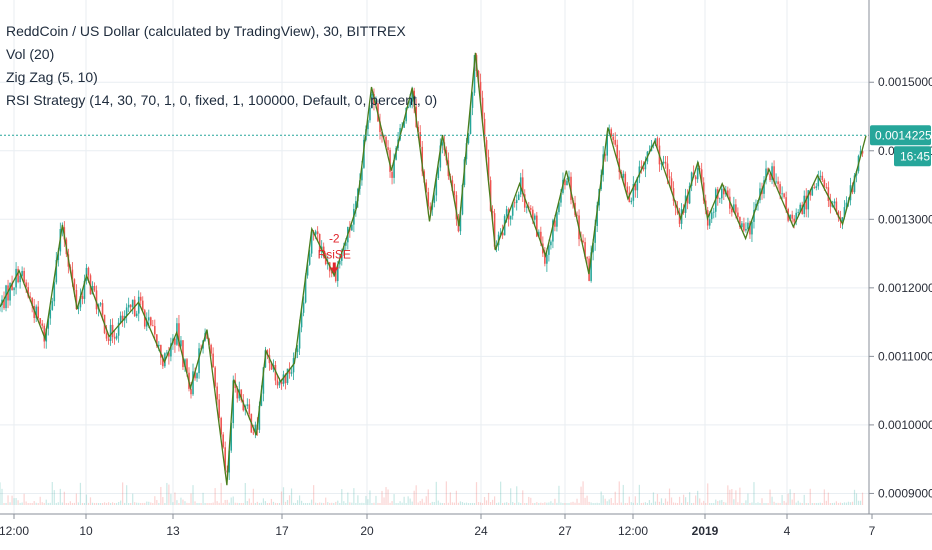  Describe the element at coordinates (30, 54) in the screenshot. I see `legend-volume: Vol (20)` at that location.